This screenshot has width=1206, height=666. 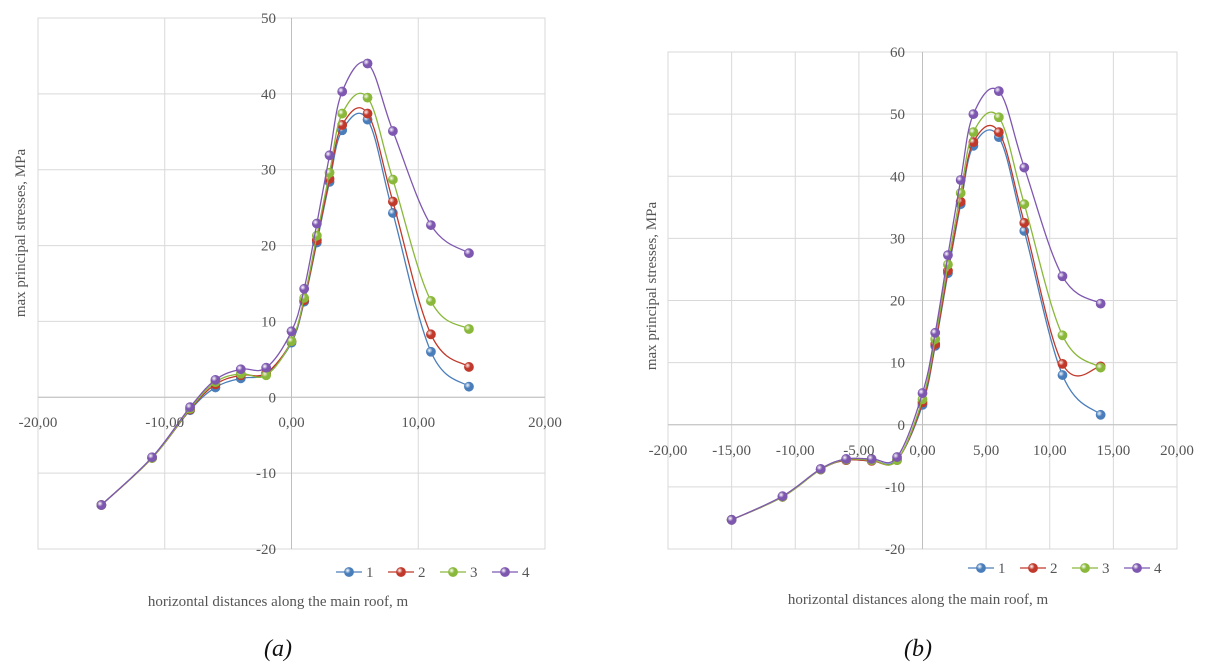 I want to click on panel-caption-b: (b), so click(x=918, y=649).